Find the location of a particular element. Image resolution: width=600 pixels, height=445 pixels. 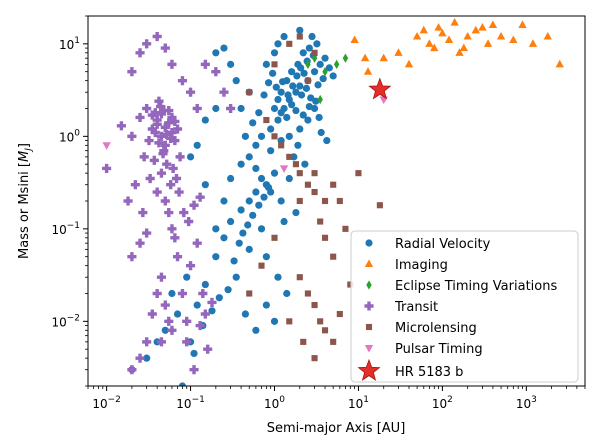

y-tick-label: 10⁻¹ is located at coordinates (65, 229).